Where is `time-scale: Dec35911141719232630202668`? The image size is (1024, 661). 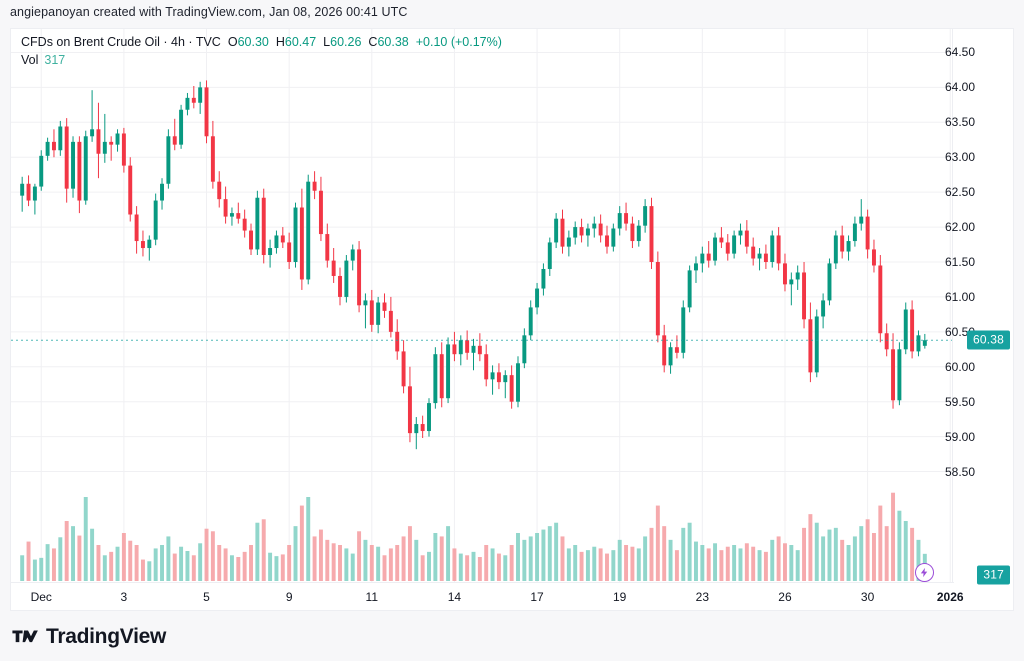 time-scale: Dec35911141719232630202668 is located at coordinates (487, 596).